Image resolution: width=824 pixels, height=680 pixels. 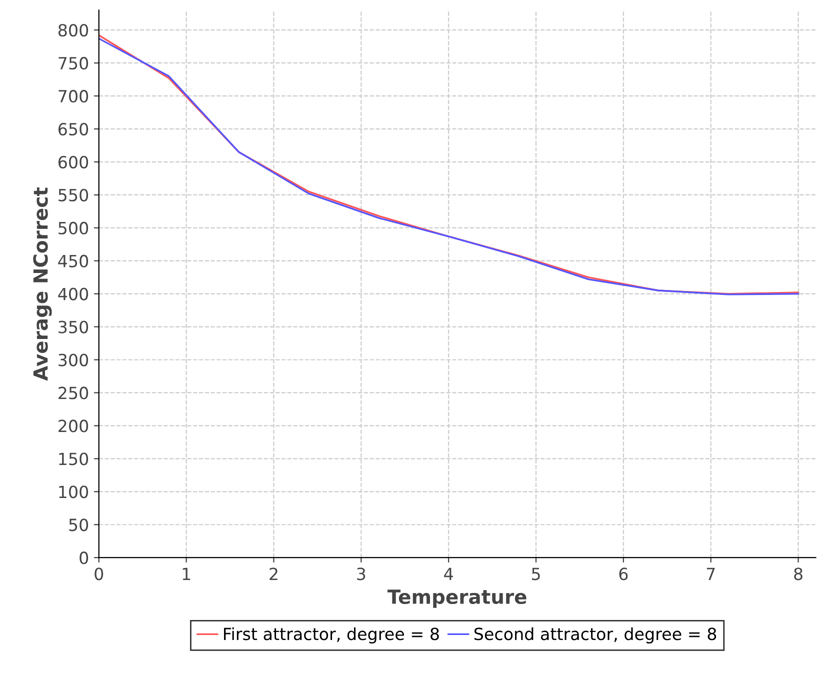 What do you see at coordinates (331, 635) in the screenshot?
I see `legend-label: First attractor, degree = 8` at bounding box center [331, 635].